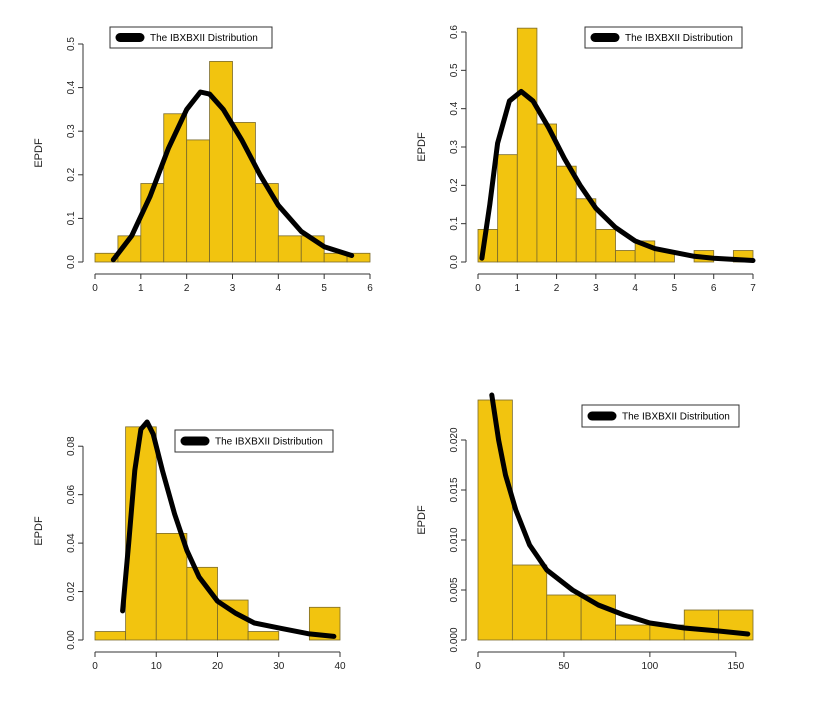 Image resolution: width=815 pixels, height=710 pixels. Describe the element at coordinates (71, 591) in the screenshot. I see `y-tick-label: 0.02` at that location.